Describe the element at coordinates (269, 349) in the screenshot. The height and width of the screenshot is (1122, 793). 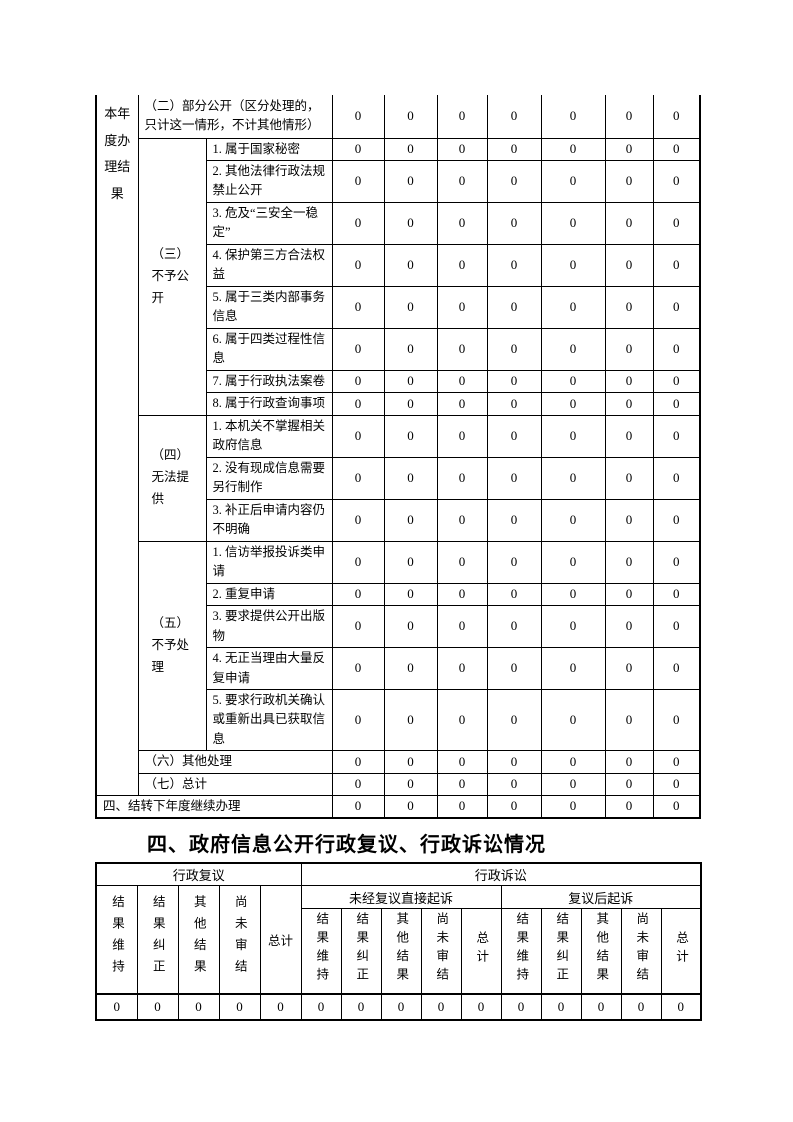
I see `row-label: 6. 属于四类过程性信息` at that location.